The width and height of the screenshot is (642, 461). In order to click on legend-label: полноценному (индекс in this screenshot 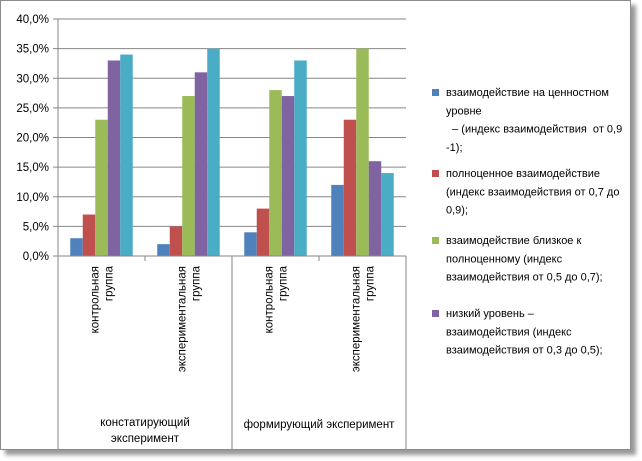, I will do `click(504, 259)`.